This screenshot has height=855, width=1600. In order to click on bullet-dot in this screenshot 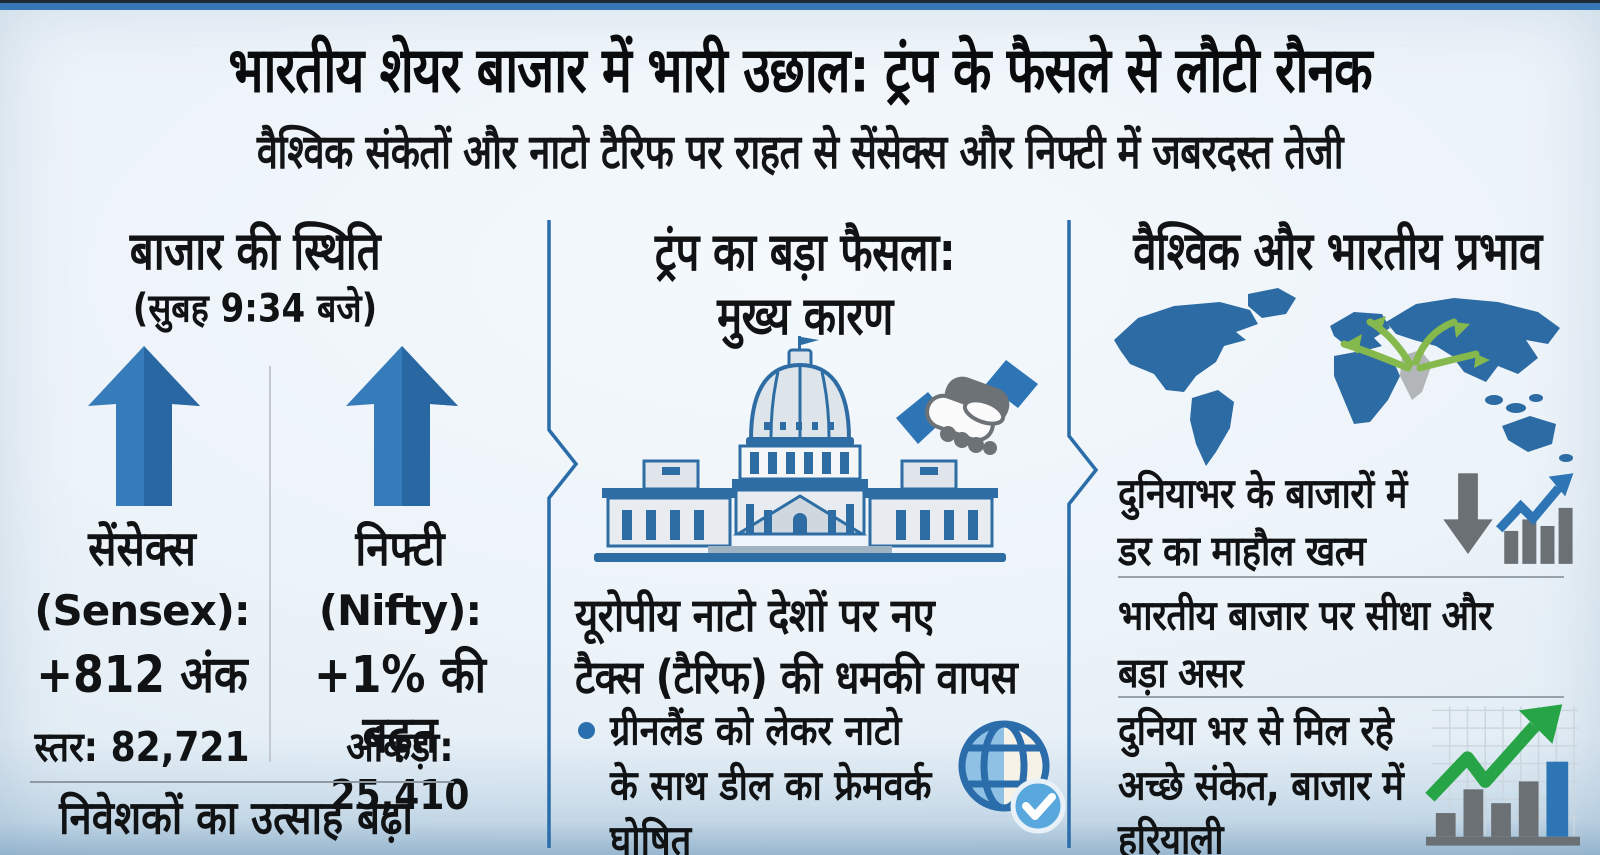, I will do `click(586, 730)`.